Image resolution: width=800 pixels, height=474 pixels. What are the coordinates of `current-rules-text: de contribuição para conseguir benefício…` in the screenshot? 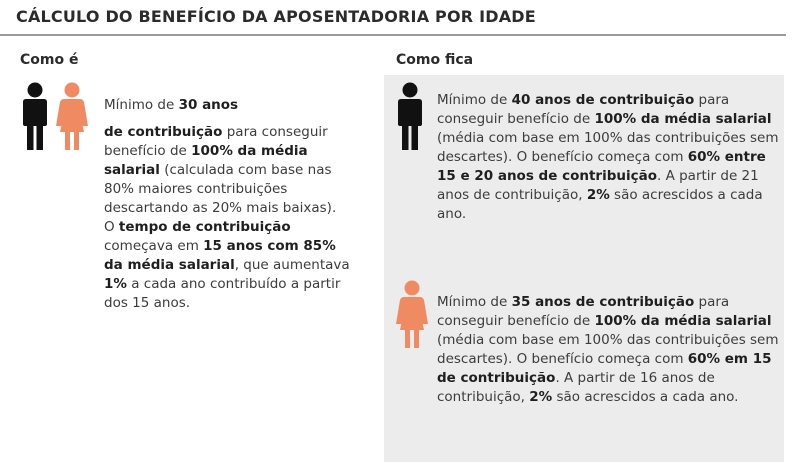 It's located at (227, 217).